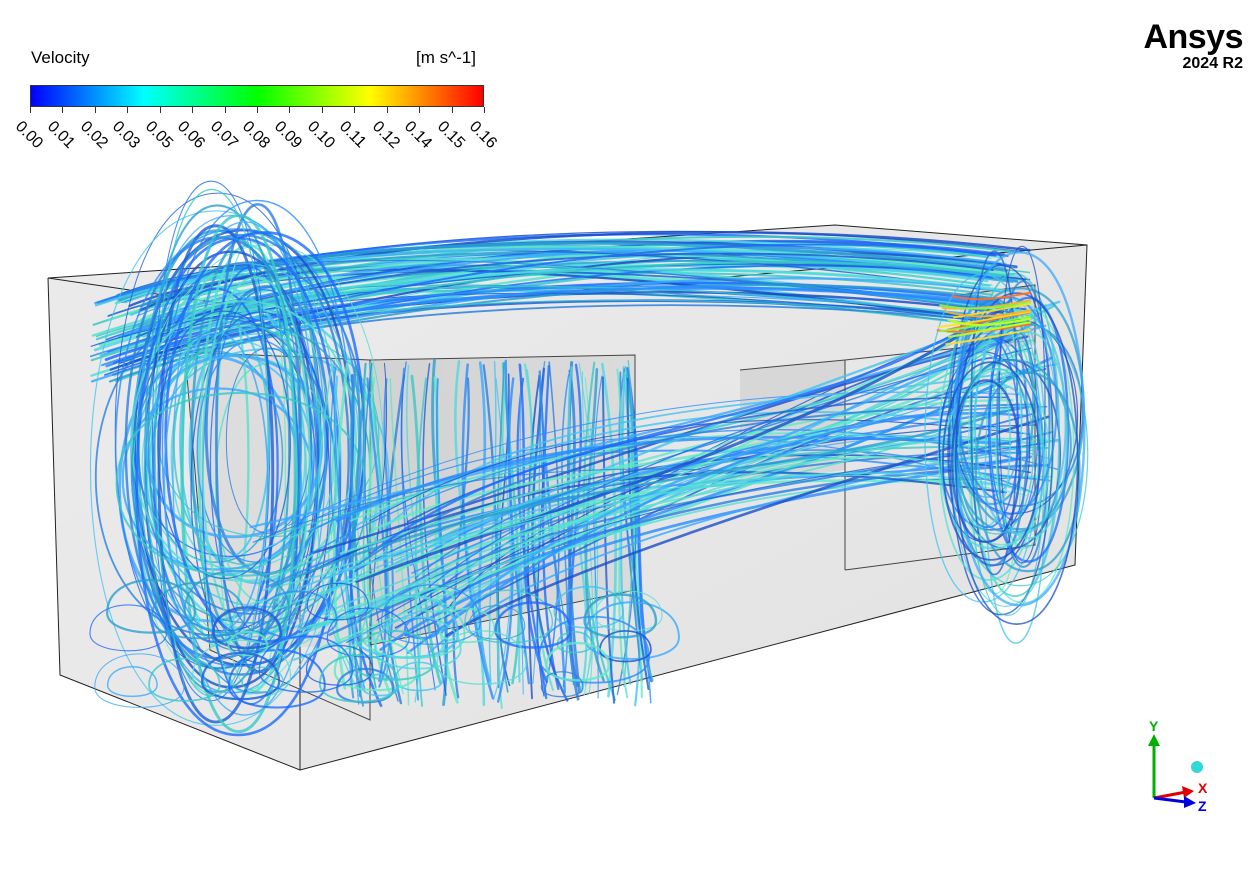 The height and width of the screenshot is (879, 1251). What do you see at coordinates (1180, 770) in the screenshot?
I see `axis-triad: Y X Z` at bounding box center [1180, 770].